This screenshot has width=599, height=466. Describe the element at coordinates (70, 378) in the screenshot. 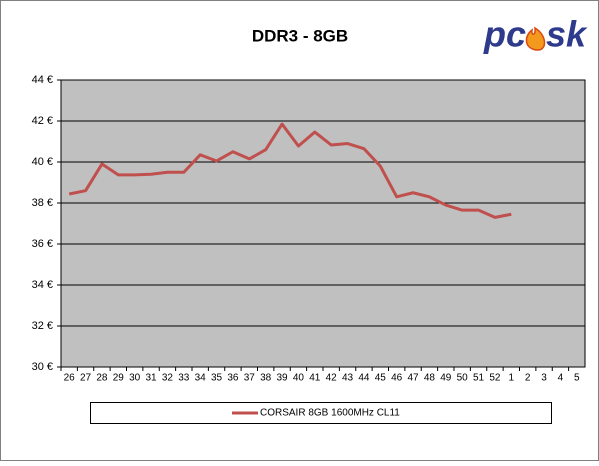

I see `x-tick-label: 26` at that location.